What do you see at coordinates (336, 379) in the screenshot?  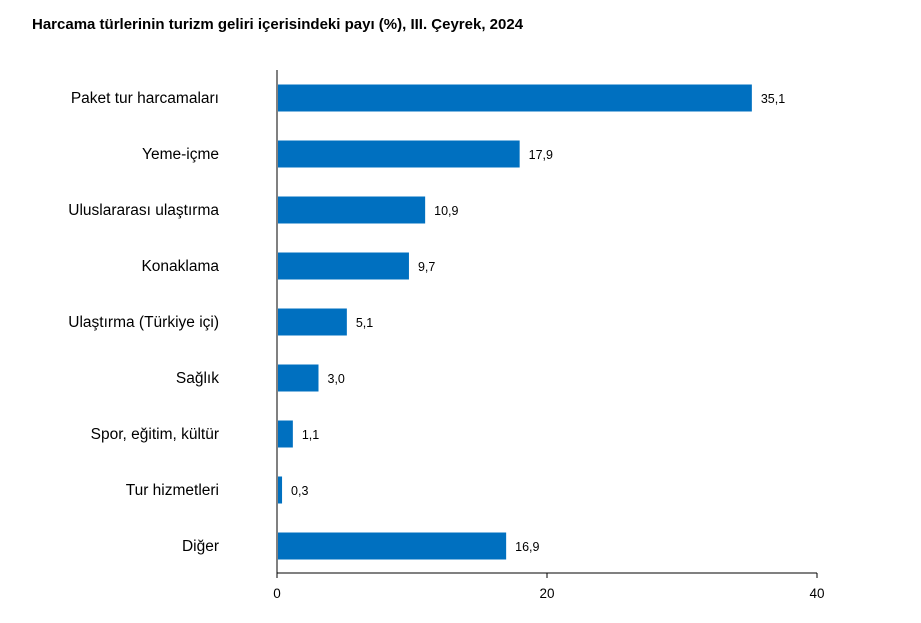 I see `value-label: 3,0` at bounding box center [336, 379].